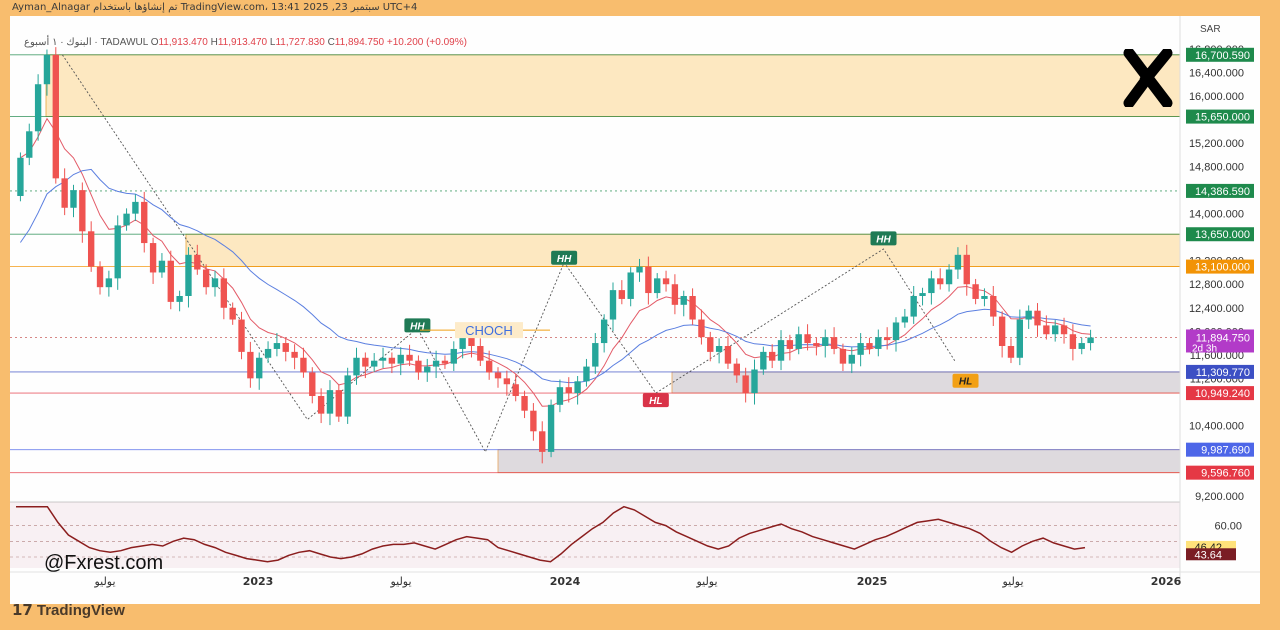 This screenshot has width=1280, height=630. I want to click on symbol-label: البنوك · ١ أسبوع · TADAWUL, so click(86, 42).